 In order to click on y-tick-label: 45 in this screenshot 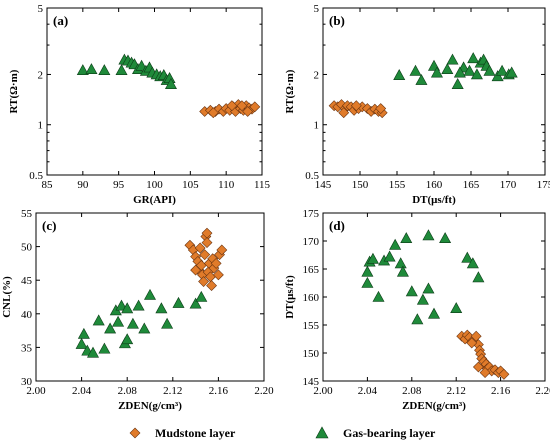, I will do `click(27, 281)`.